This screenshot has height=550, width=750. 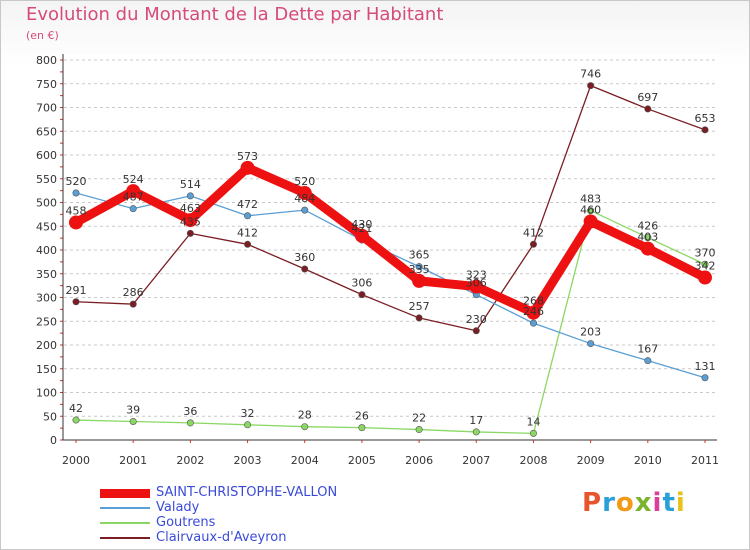 What do you see at coordinates (705, 252) in the screenshot?
I see `data-label: 370` at bounding box center [705, 252].